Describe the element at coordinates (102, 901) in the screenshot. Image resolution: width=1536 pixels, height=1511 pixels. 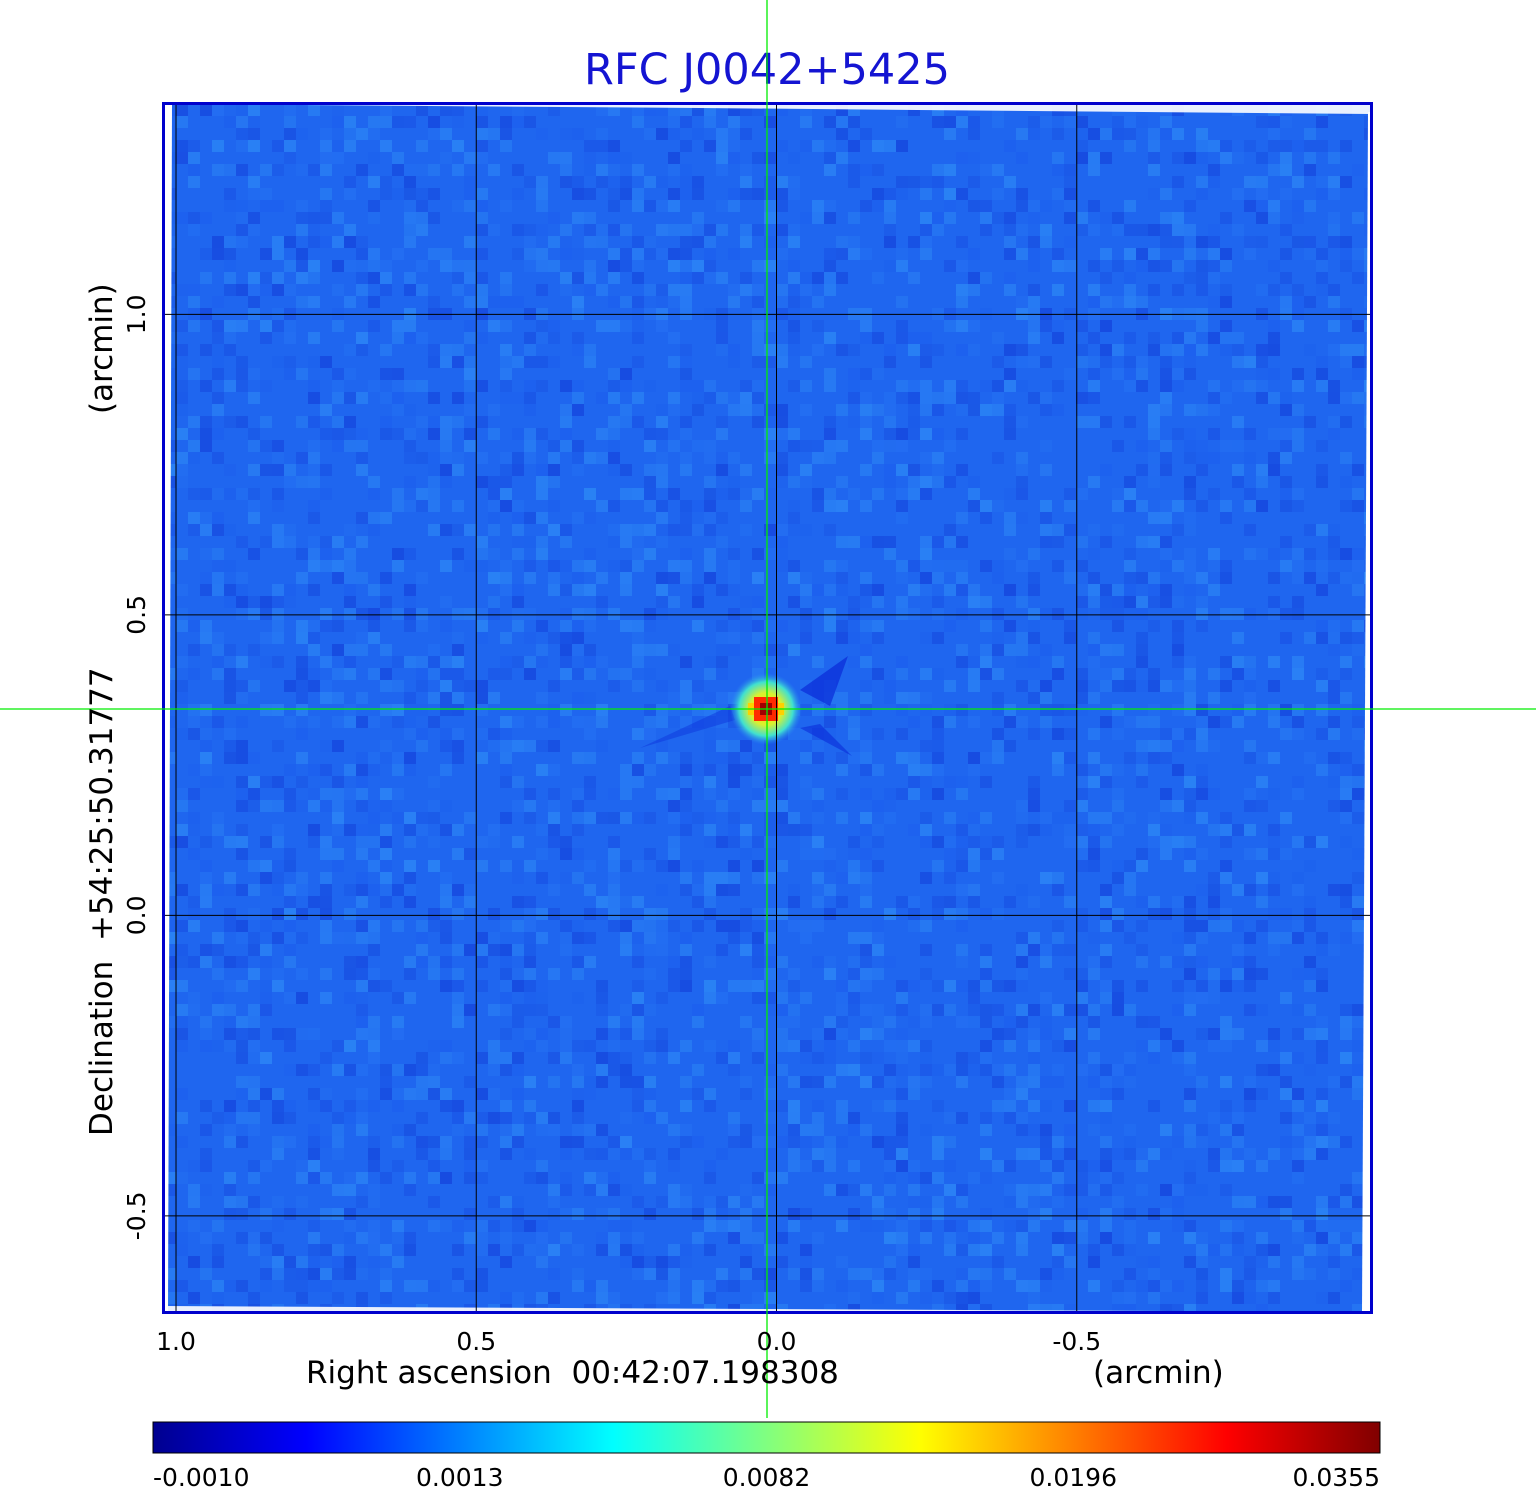
I see `y-axis-label: Declination +54:25:50.31777` at that location.